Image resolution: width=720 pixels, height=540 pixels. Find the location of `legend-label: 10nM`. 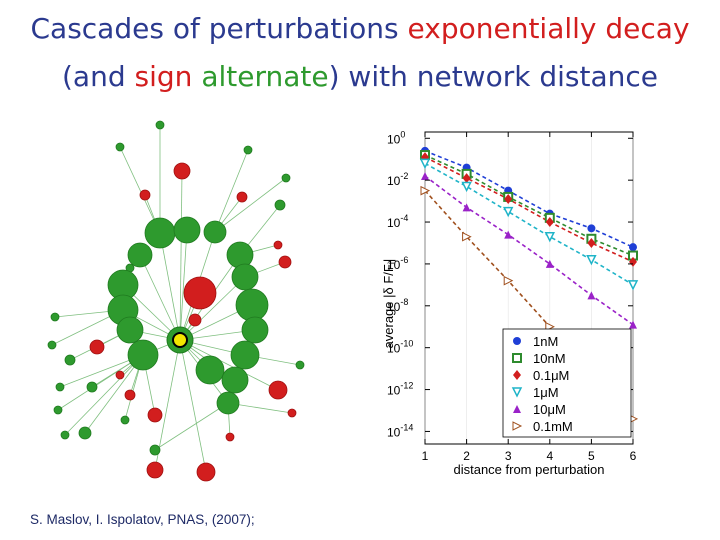

legend-label: 10nM is located at coordinates (549, 358).